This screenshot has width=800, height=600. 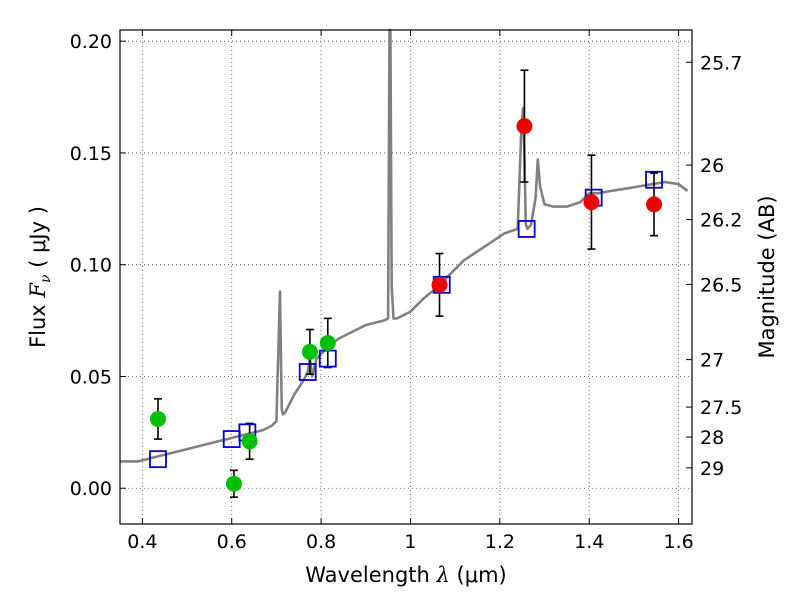 I want to click on y-axis-label: Flux Fν ( μJy ), so click(x=40, y=277).